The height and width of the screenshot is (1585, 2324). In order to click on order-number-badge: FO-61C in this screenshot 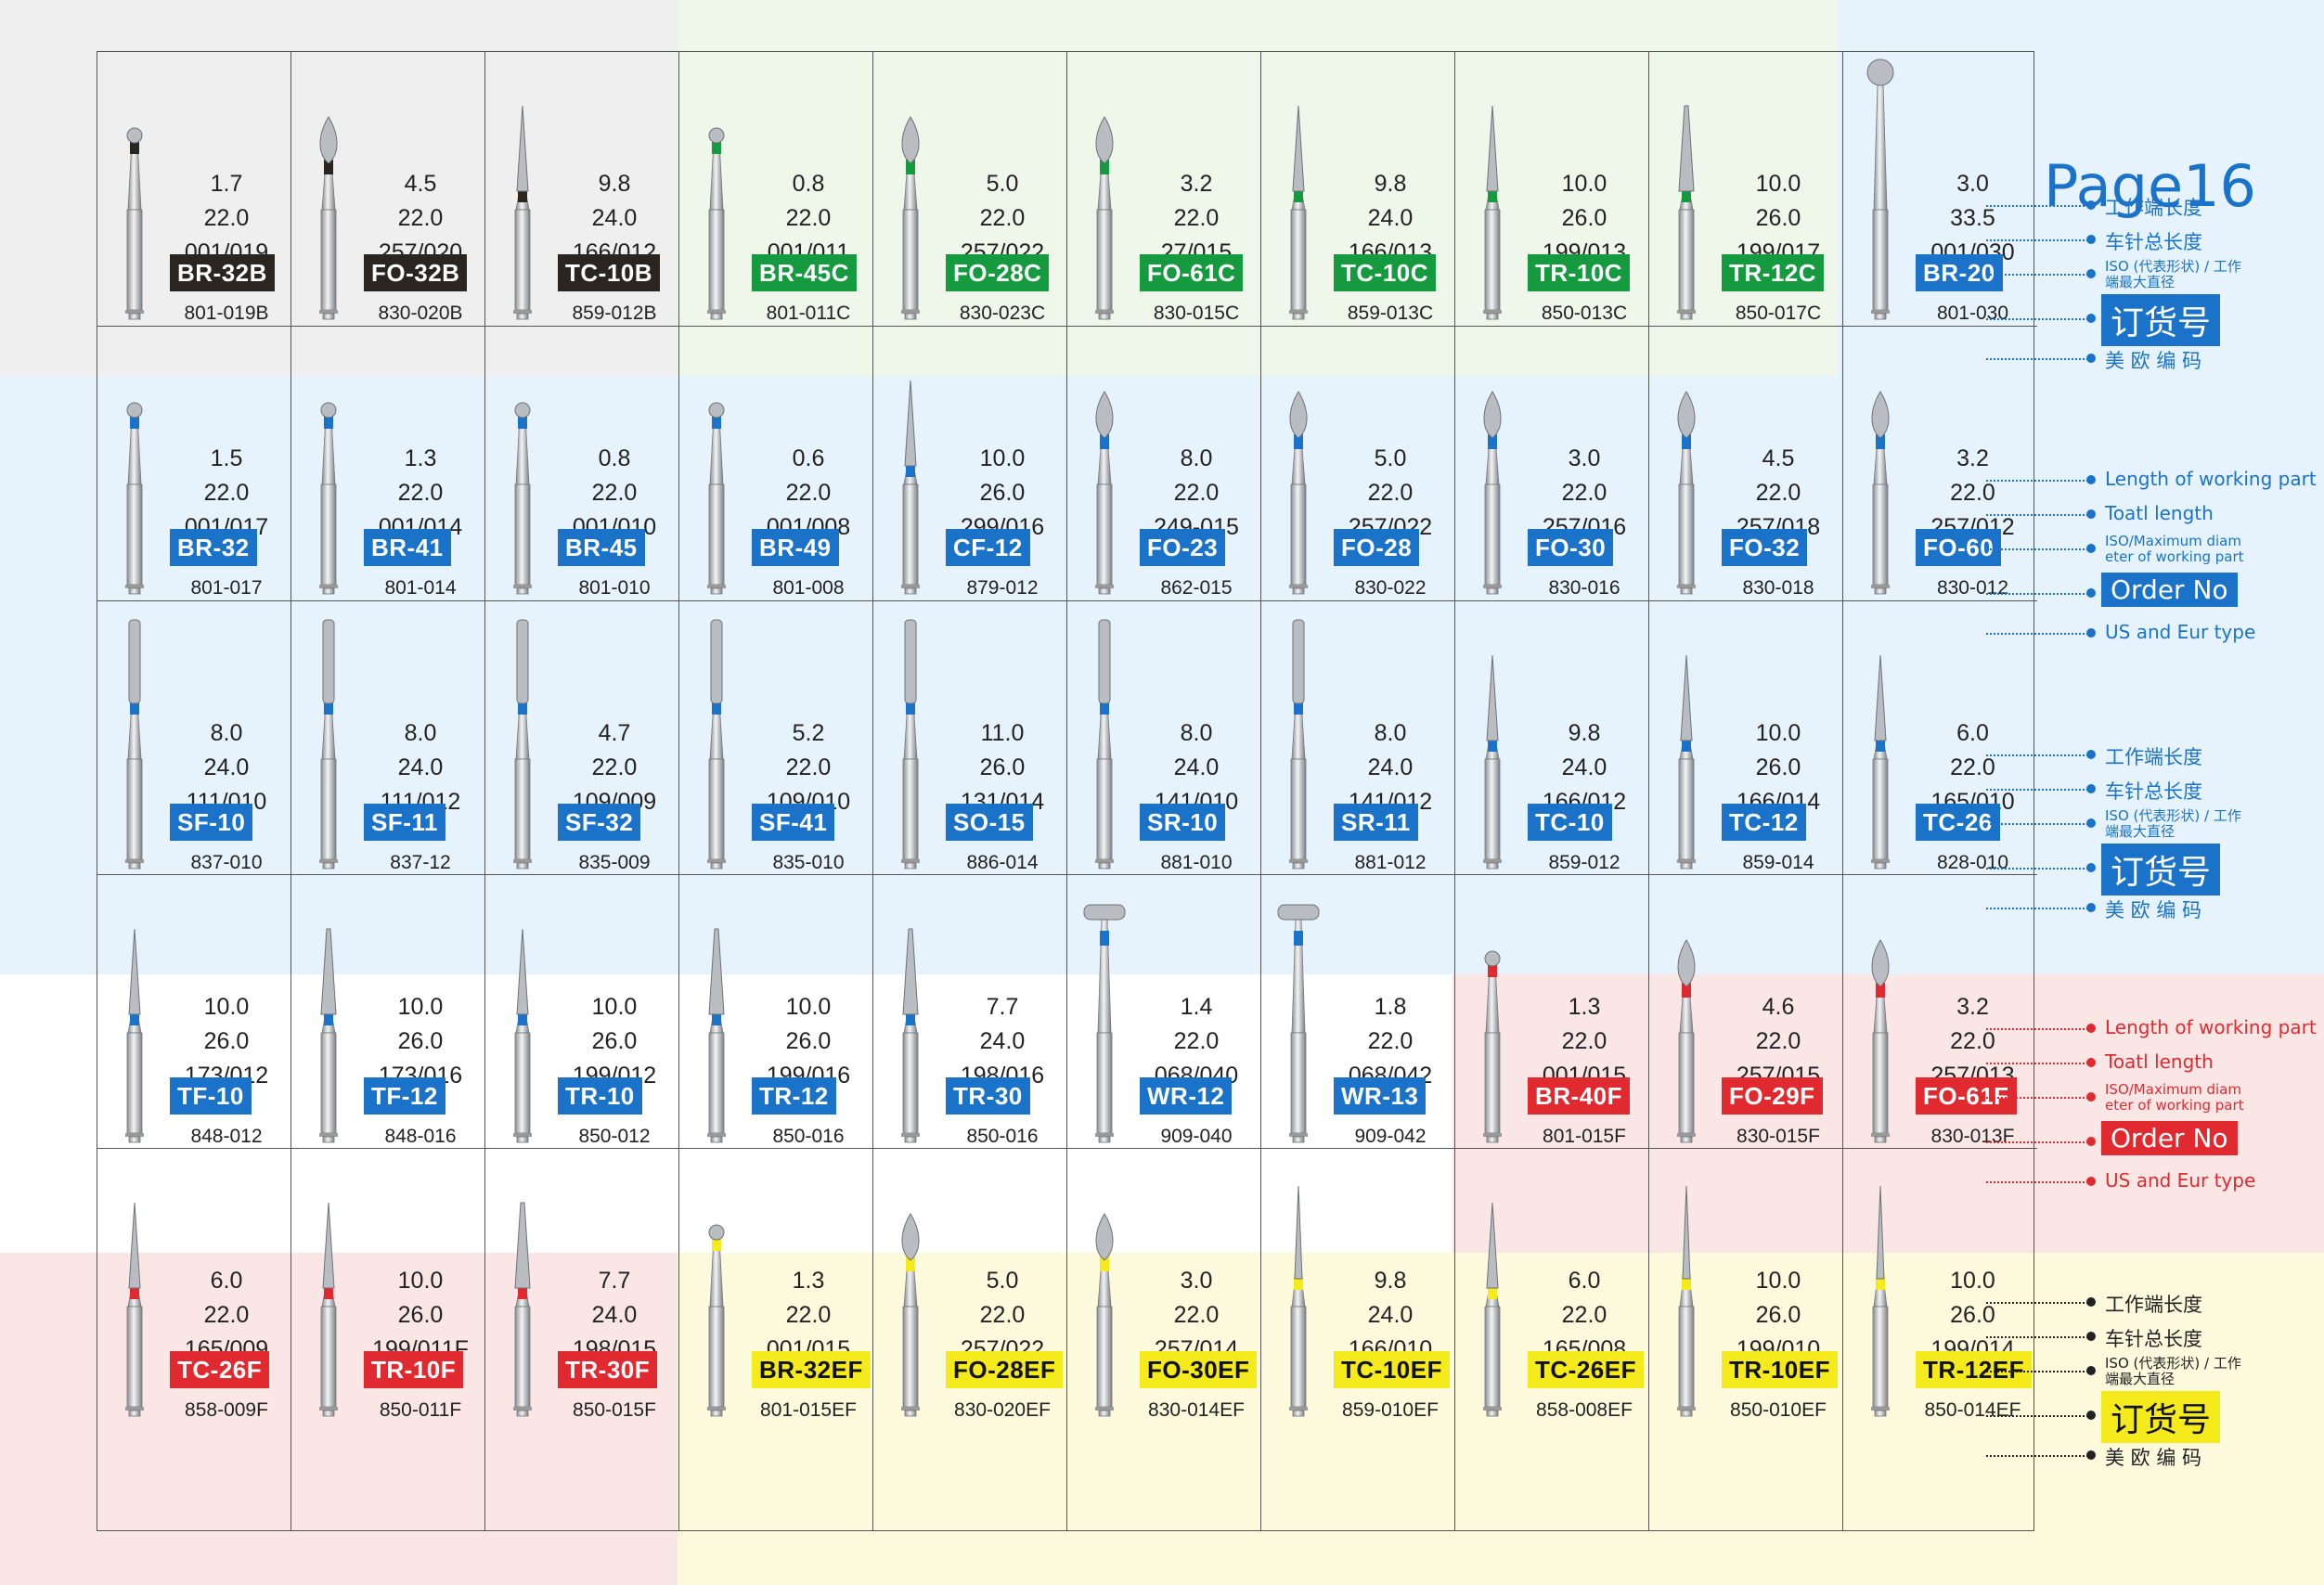, I will do `click(1192, 273)`.